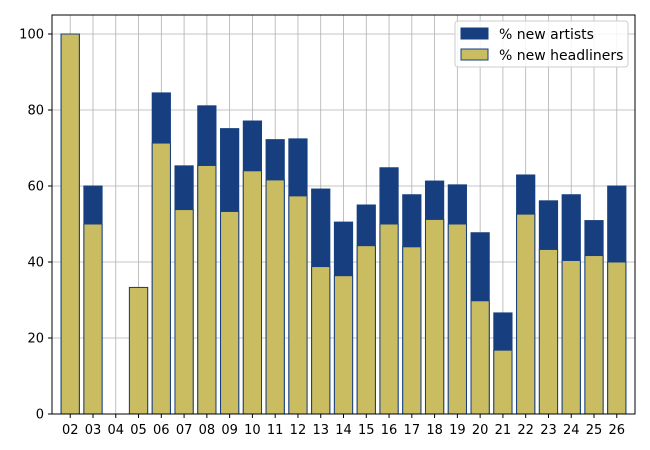 Image resolution: width=650 pixels, height=450 pixels. Describe the element at coordinates (474, 33) in the screenshot. I see `legend-swatch-new-artists` at that location.